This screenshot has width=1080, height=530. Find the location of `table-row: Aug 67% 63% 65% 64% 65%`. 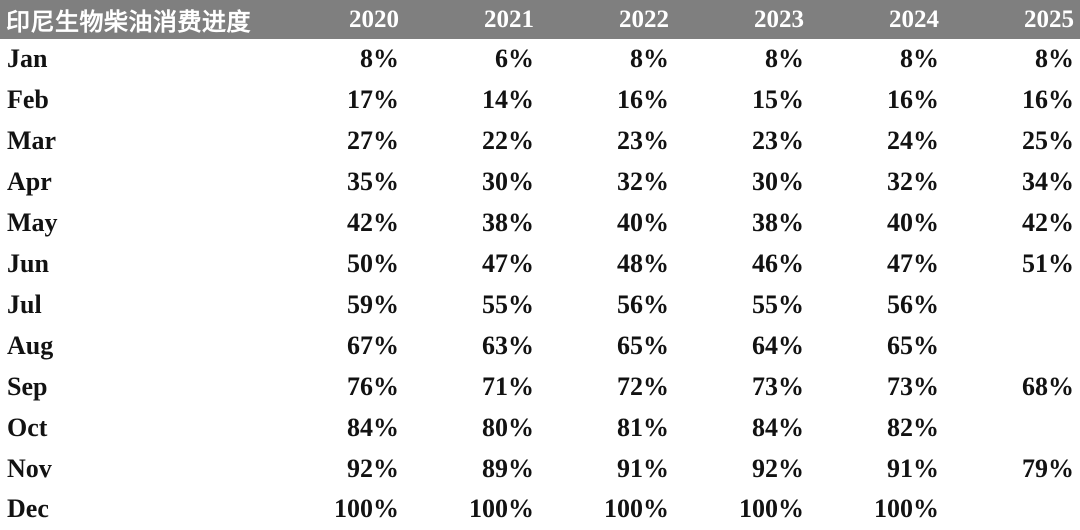

table-row: Aug 67% 63% 65% 64% 65% is located at coordinates (540, 346).